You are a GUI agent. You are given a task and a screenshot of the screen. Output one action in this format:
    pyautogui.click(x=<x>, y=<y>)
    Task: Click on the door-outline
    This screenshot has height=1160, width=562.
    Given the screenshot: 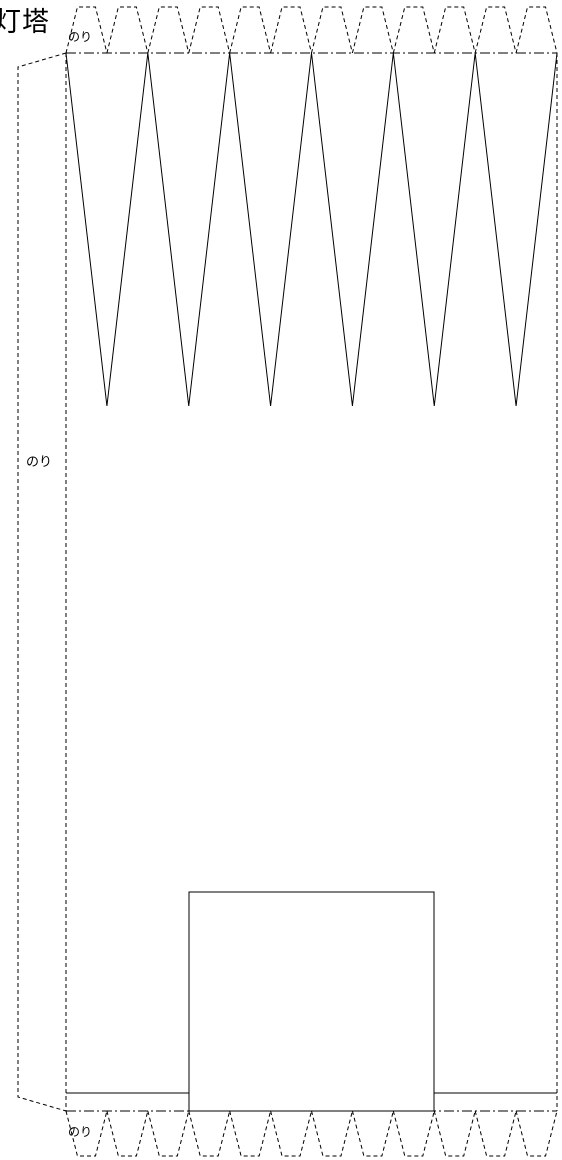 What is the action you would take?
    pyautogui.click(x=311, y=1001)
    